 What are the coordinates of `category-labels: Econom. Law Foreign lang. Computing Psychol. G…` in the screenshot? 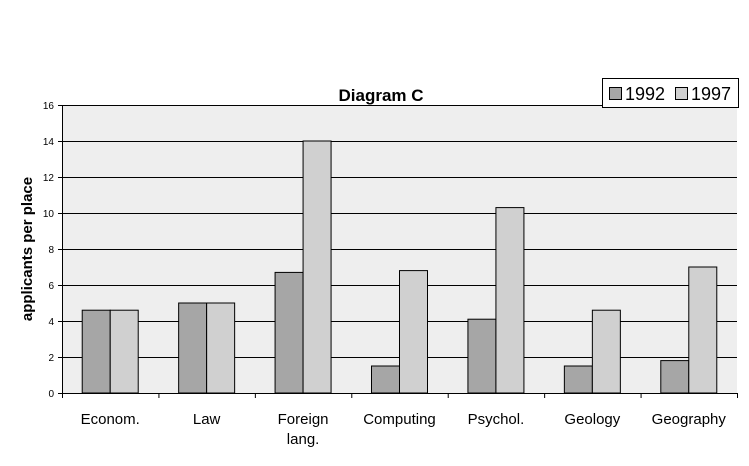 It's located at (404, 429).